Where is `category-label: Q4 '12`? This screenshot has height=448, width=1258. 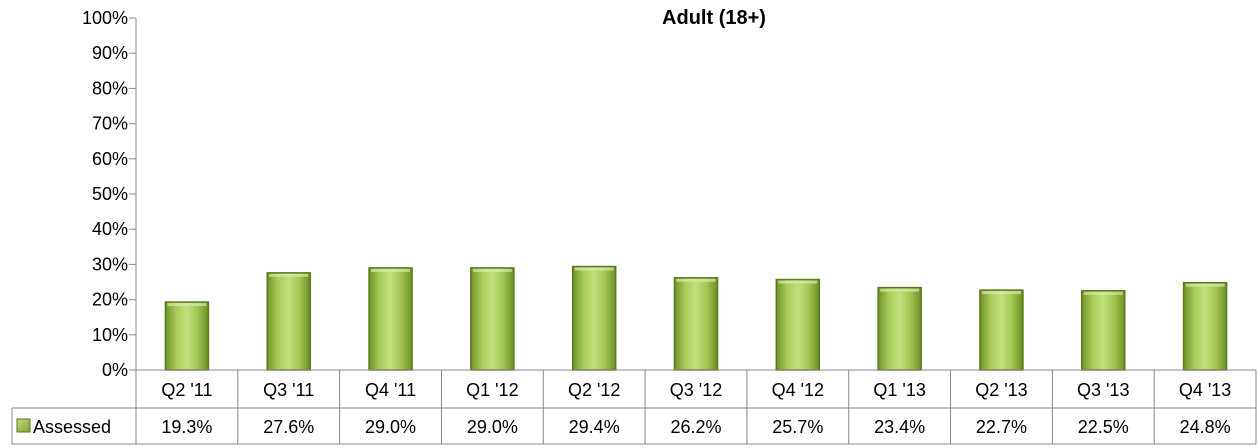 category-label: Q4 '12 is located at coordinates (798, 390).